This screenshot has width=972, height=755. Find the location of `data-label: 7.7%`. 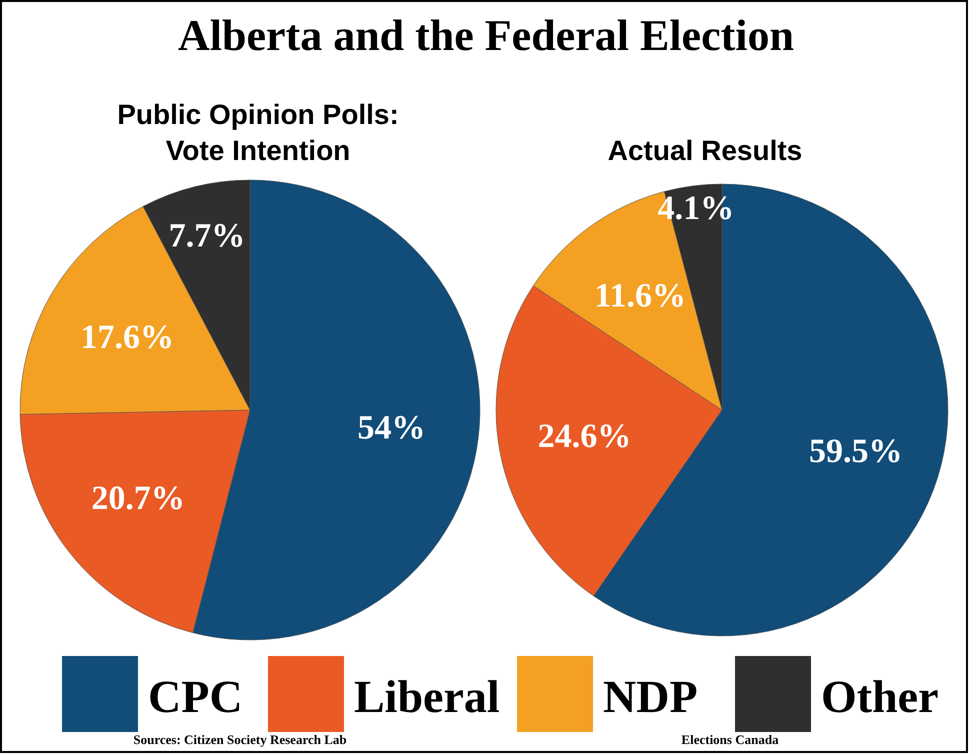

data-label: 7.7% is located at coordinates (207, 235).